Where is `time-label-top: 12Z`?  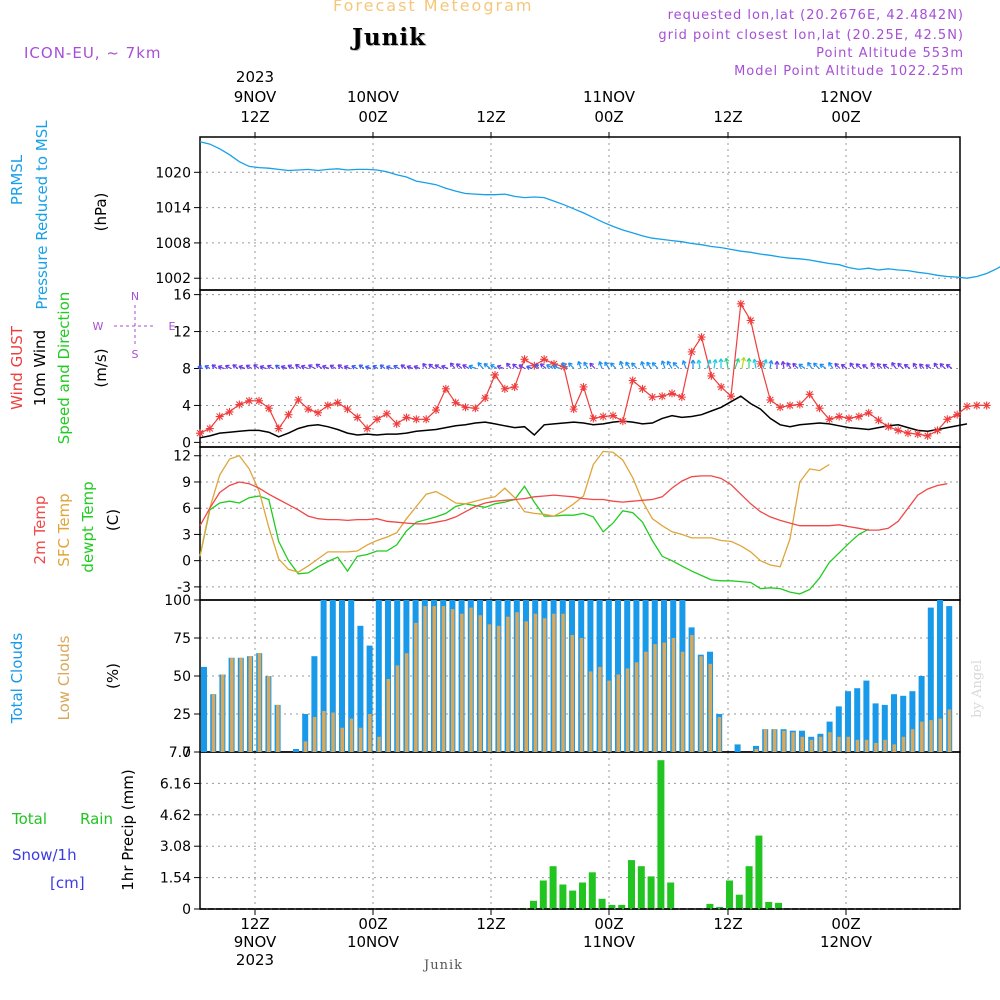 time-label-top: 12Z is located at coordinates (254, 117).